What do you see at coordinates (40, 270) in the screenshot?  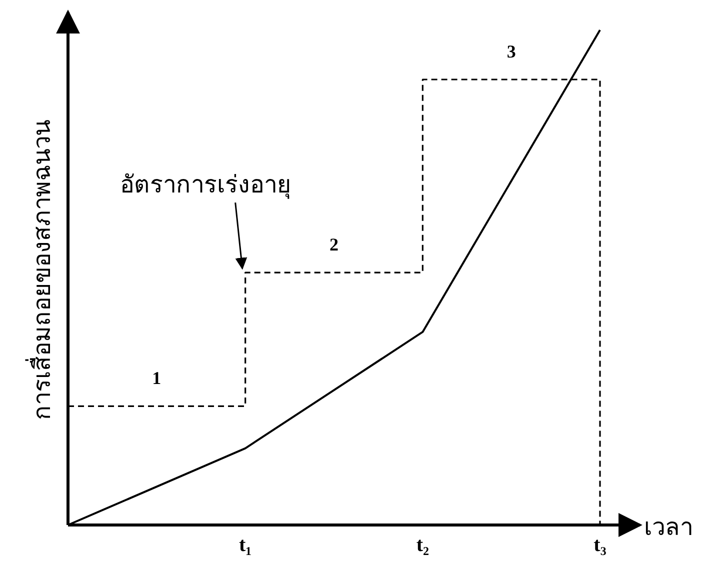 I see `y-axis-title: การเสื่อมถอยของสภาพฉนวน` at bounding box center [40, 270].